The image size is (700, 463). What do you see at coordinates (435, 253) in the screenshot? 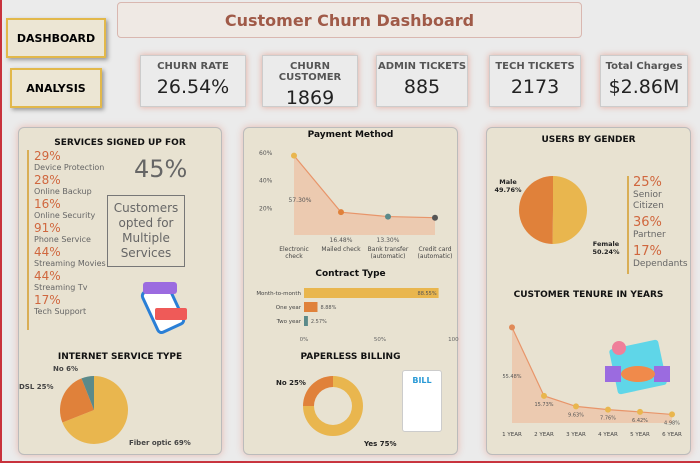
I see `x-tick: Credit card (automatic)` at bounding box center [435, 253].